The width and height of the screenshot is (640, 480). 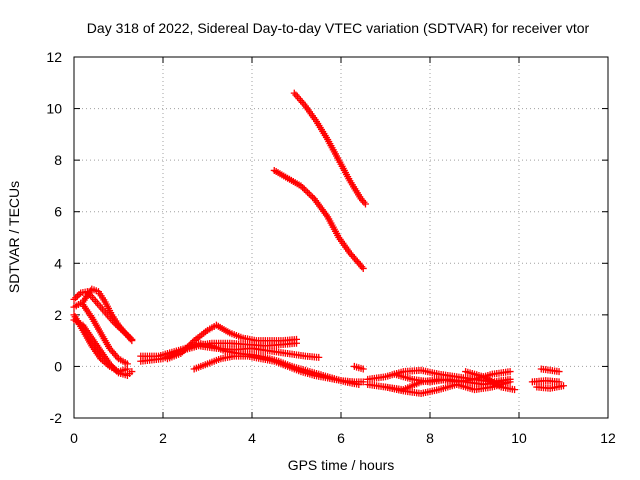 I want to click on x-tick-label: 12, so click(x=608, y=438).